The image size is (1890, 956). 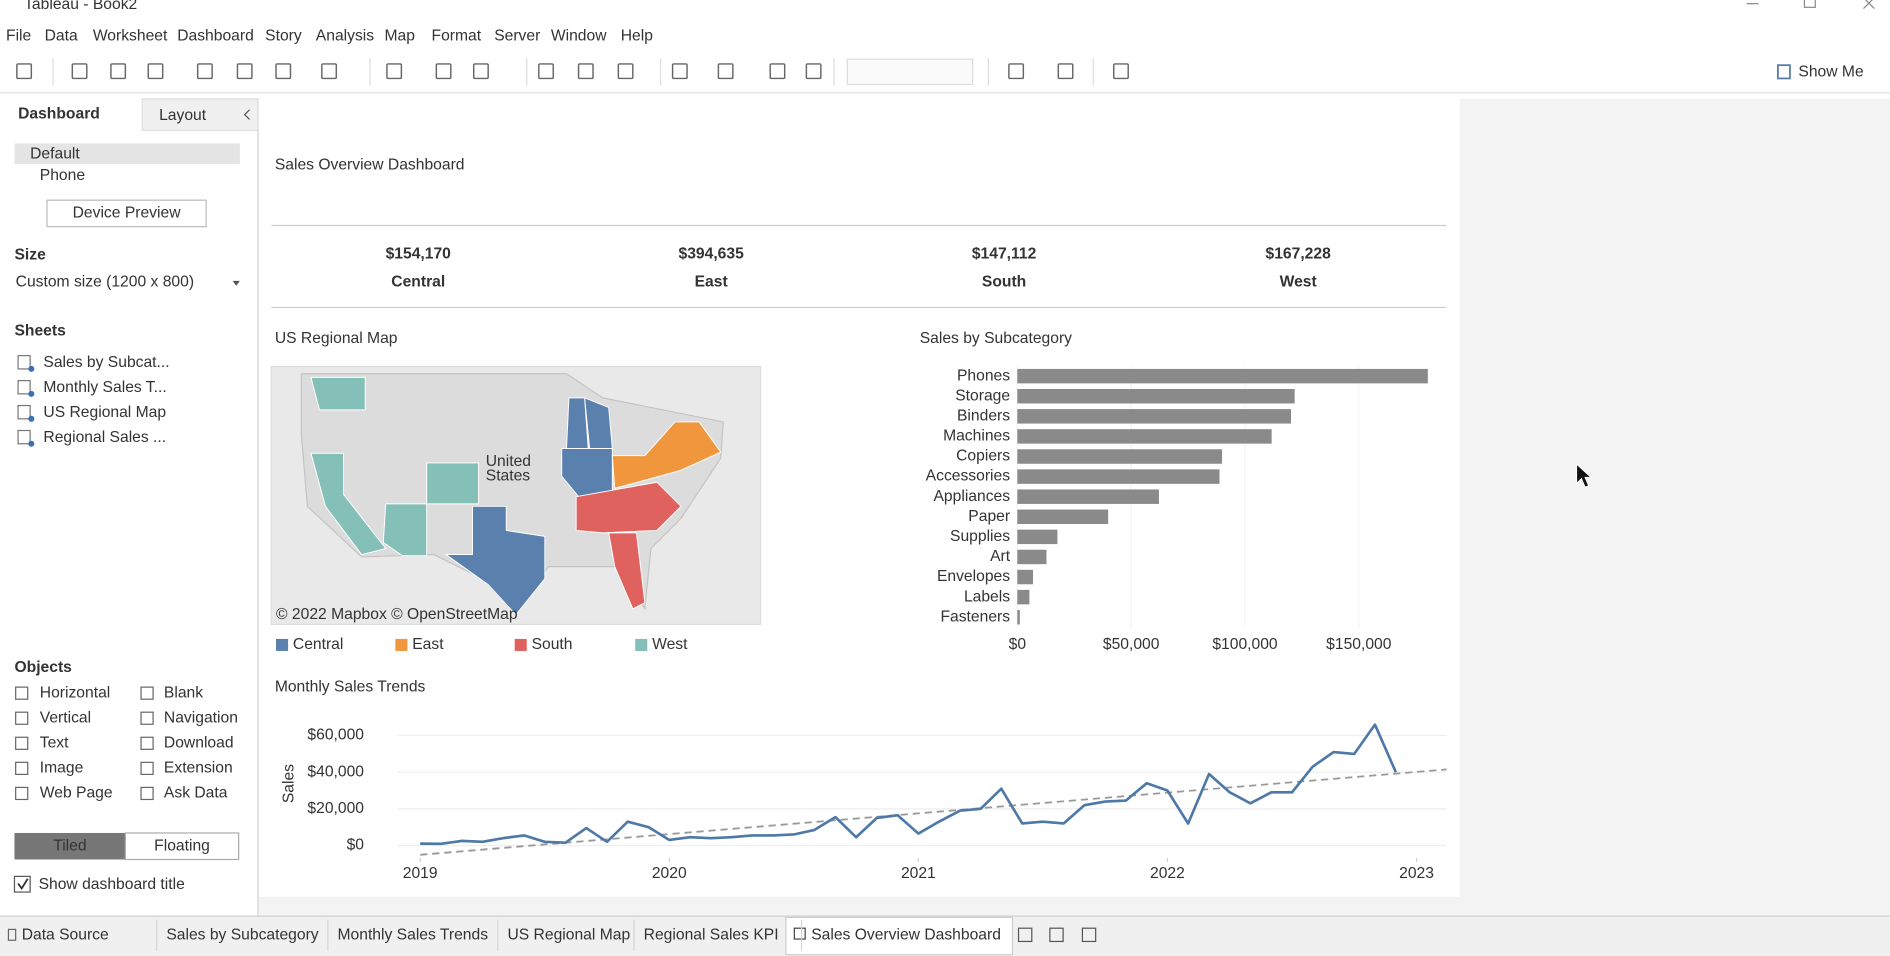 What do you see at coordinates (196, 793) in the screenshot?
I see `object-item: Ask Data` at bounding box center [196, 793].